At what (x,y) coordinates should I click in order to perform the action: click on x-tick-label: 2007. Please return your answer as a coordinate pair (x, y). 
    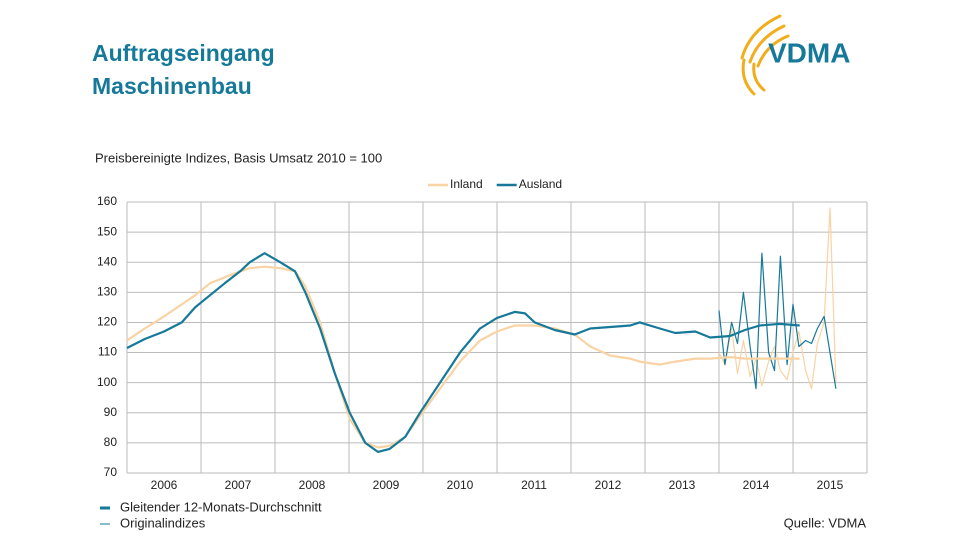
    Looking at the image, I should click on (238, 485).